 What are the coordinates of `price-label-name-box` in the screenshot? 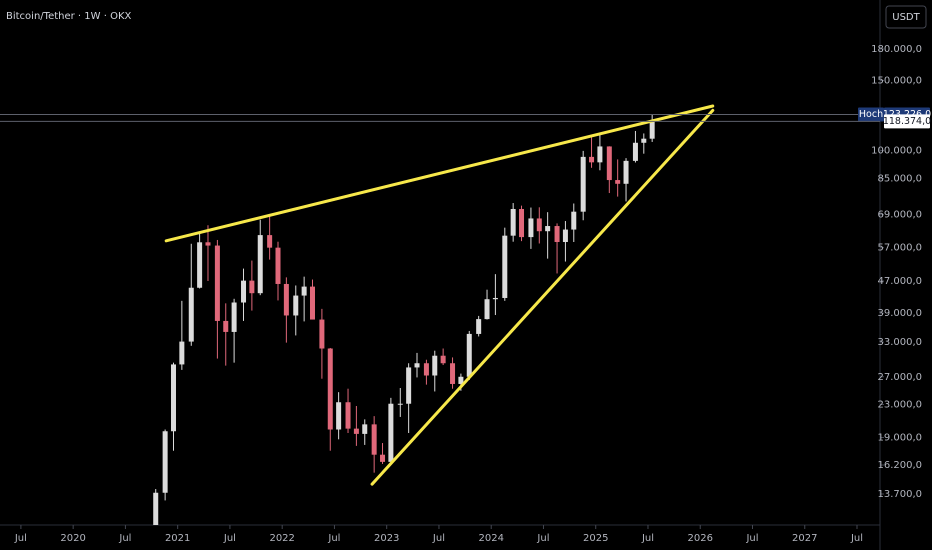 It's located at (871, 114).